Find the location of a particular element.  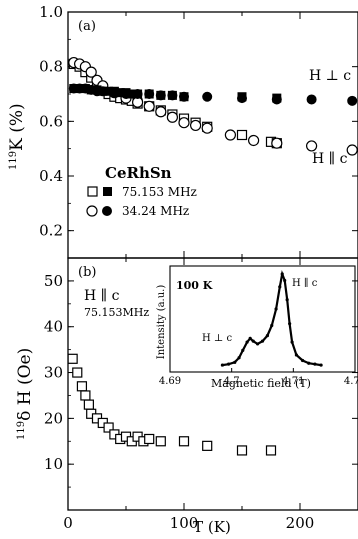

panel-a-point-square-open is located at coordinates (242, 135).